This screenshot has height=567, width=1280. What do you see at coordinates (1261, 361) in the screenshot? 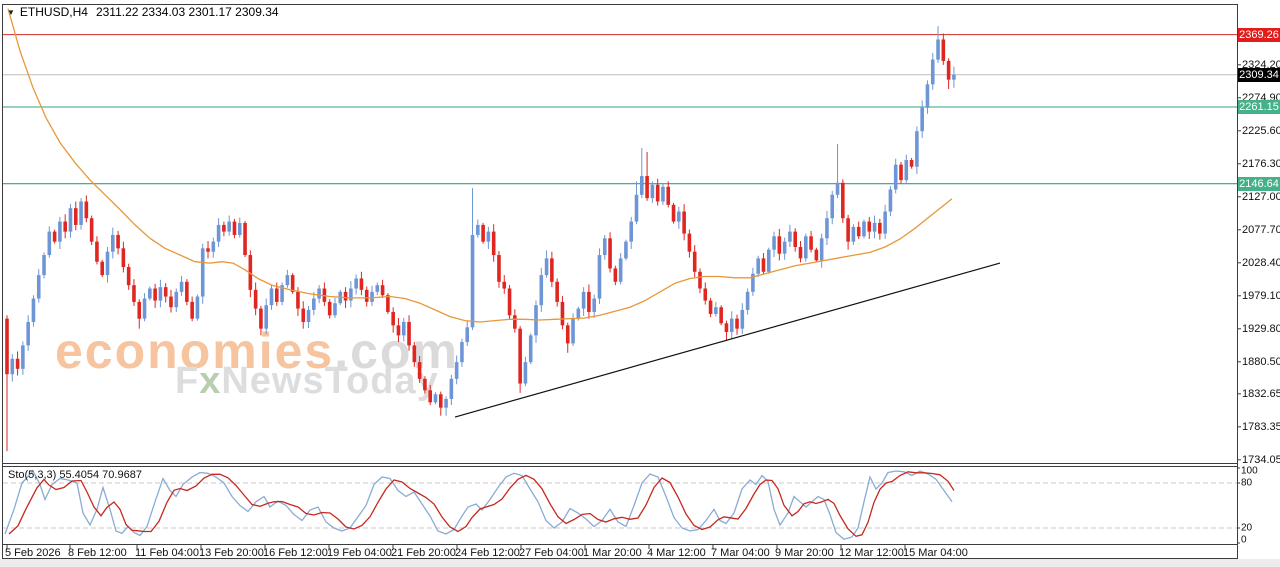
I see `price-axis-label: 1880.50` at bounding box center [1261, 361].